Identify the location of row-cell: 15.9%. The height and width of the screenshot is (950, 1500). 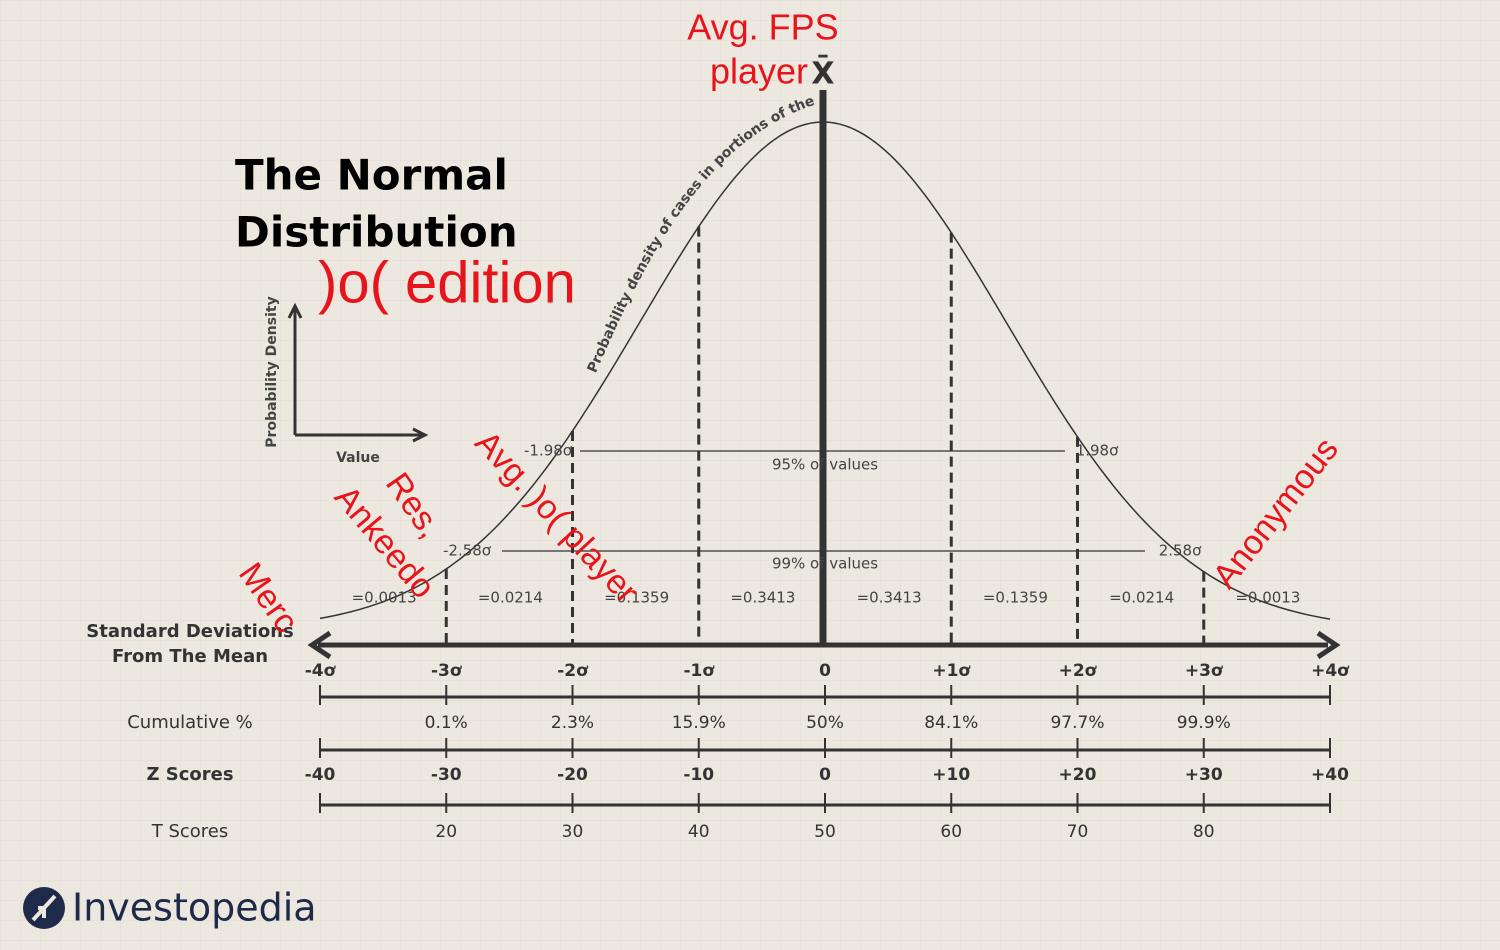
(699, 723).